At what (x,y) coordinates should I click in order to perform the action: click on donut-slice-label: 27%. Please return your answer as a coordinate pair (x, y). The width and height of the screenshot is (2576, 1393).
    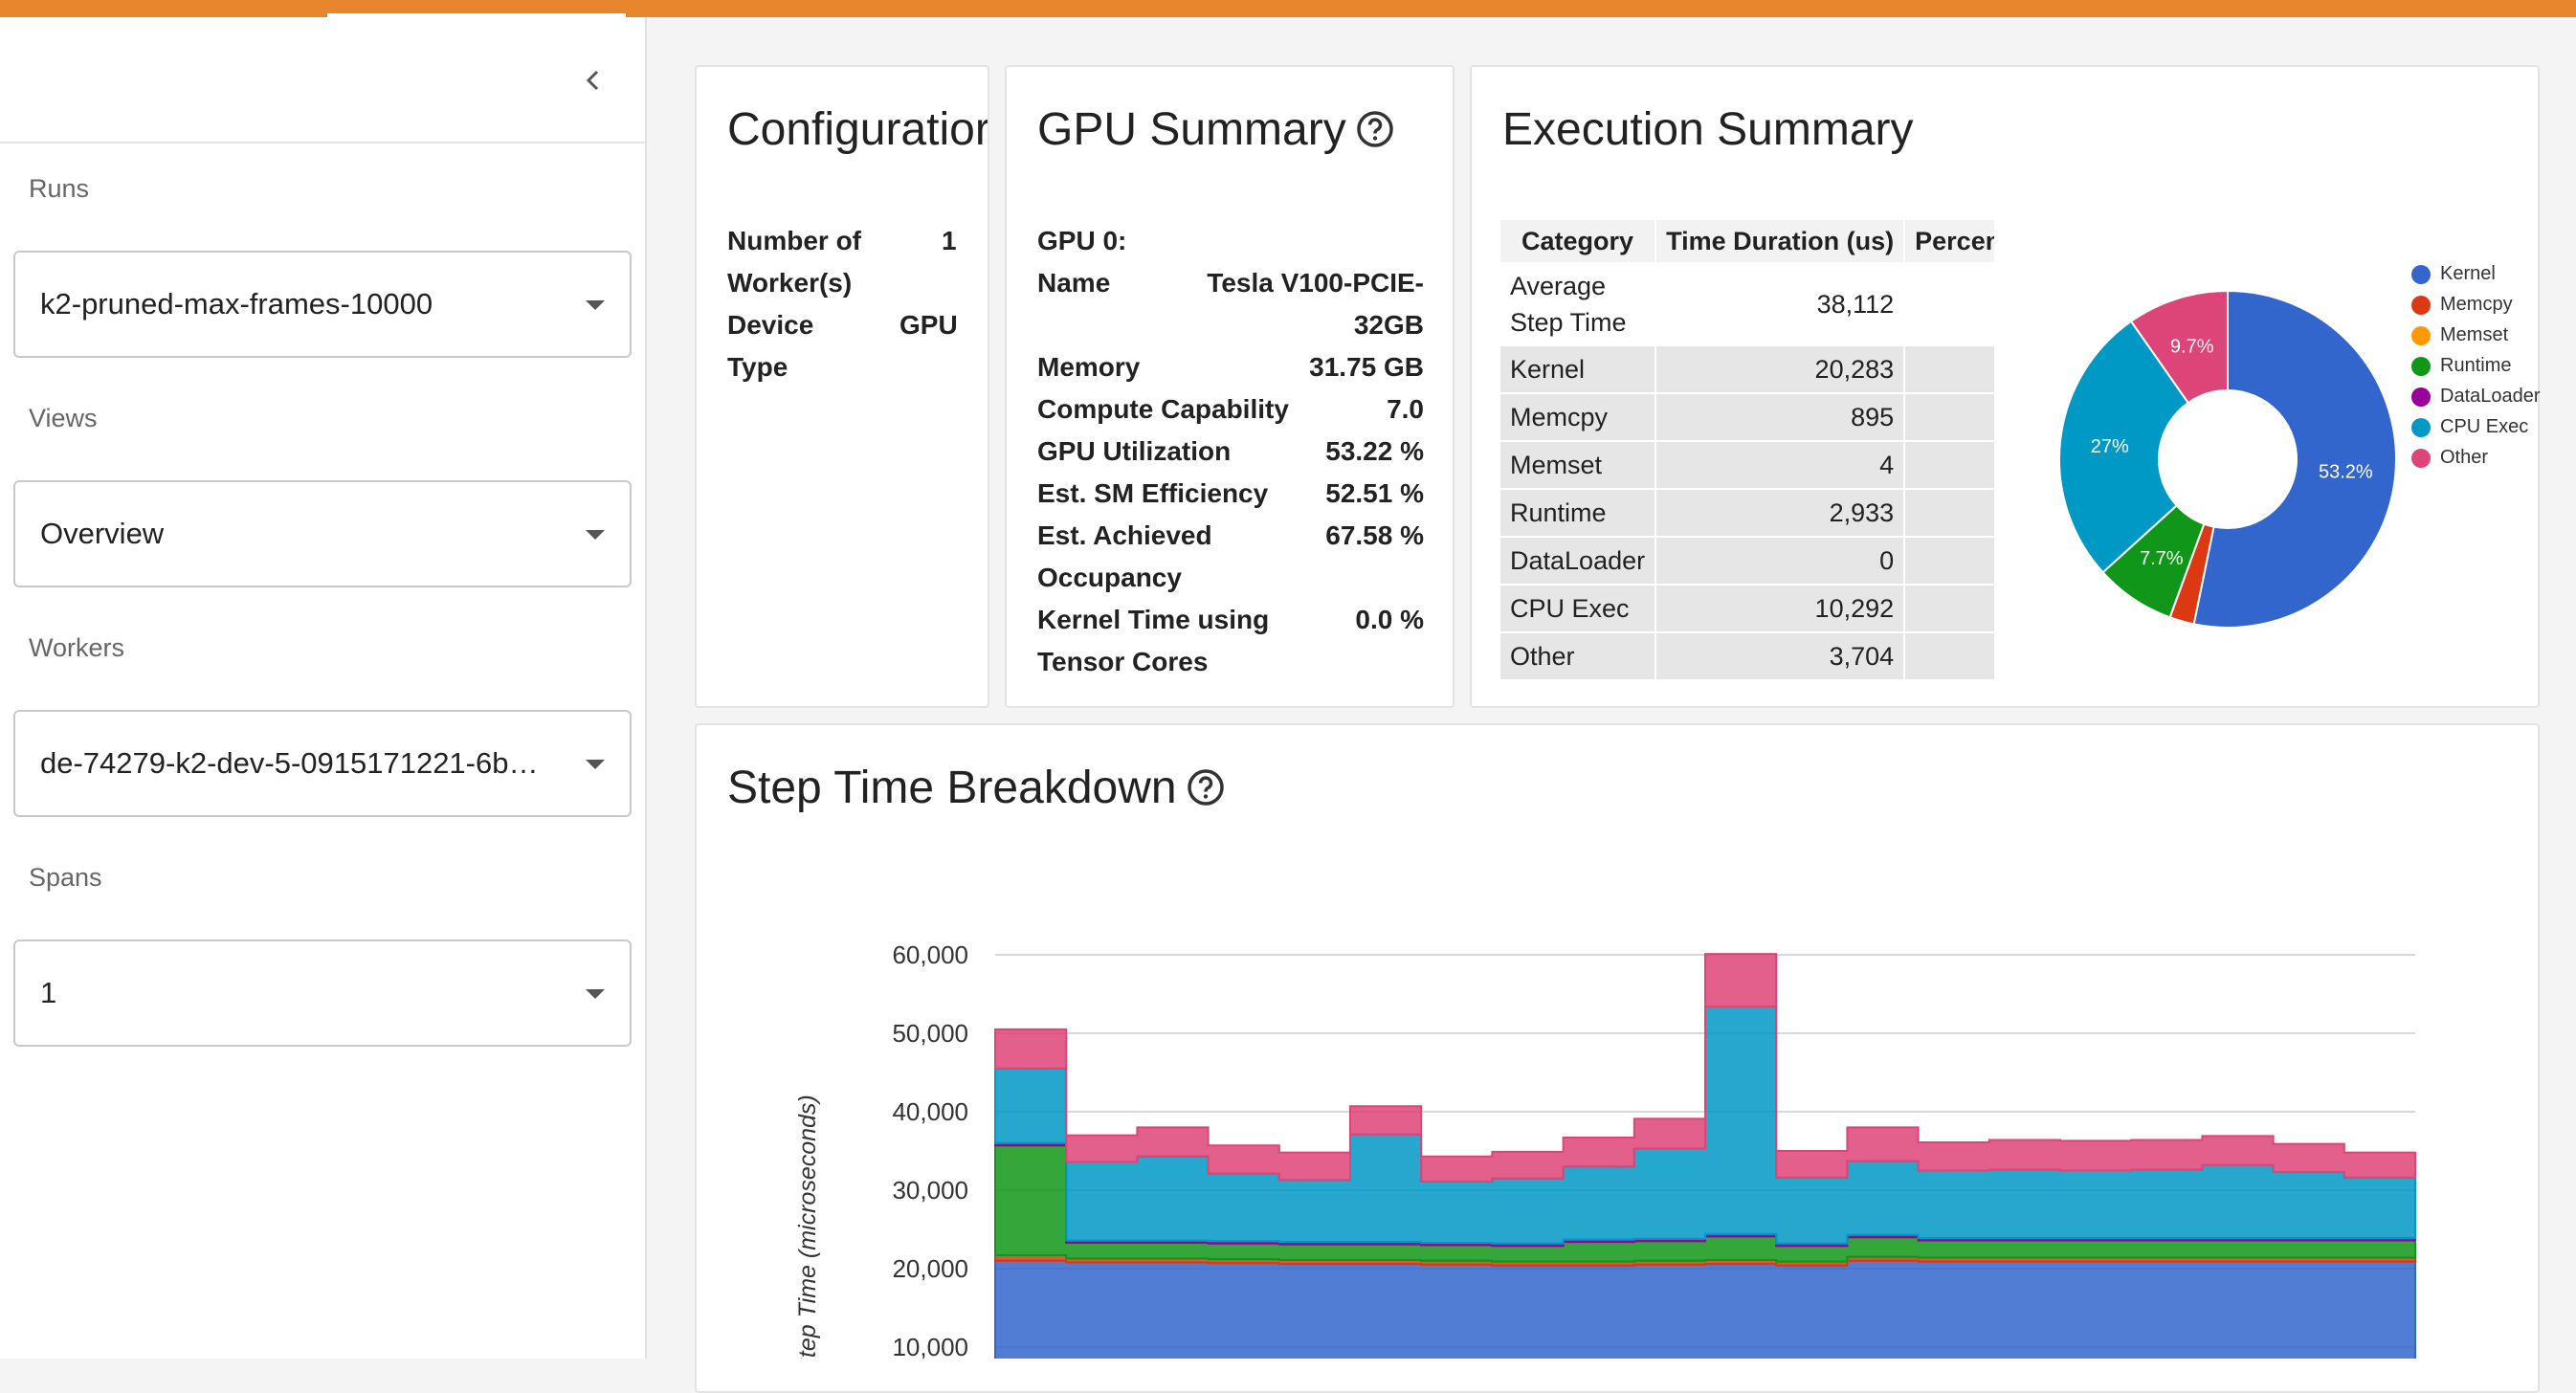
    Looking at the image, I should click on (2110, 447).